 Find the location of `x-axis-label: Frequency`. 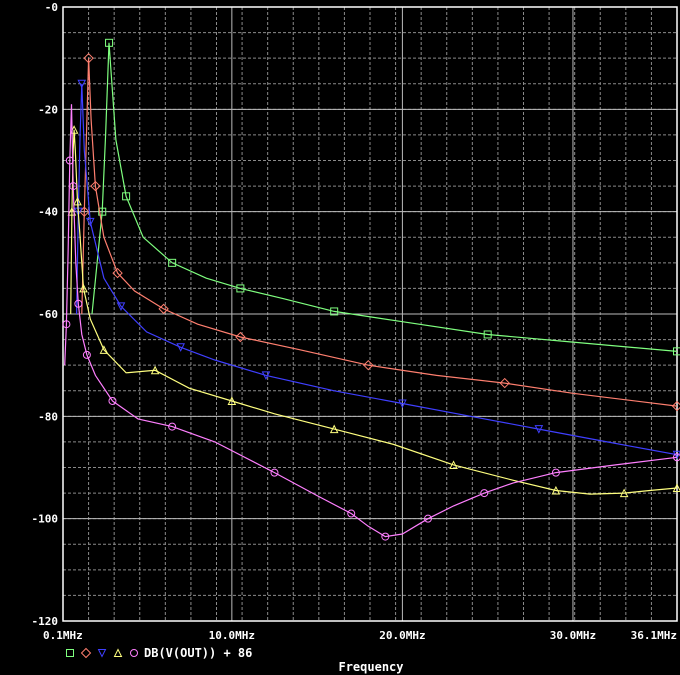

x-axis-label: Frequency is located at coordinates (370, 667).